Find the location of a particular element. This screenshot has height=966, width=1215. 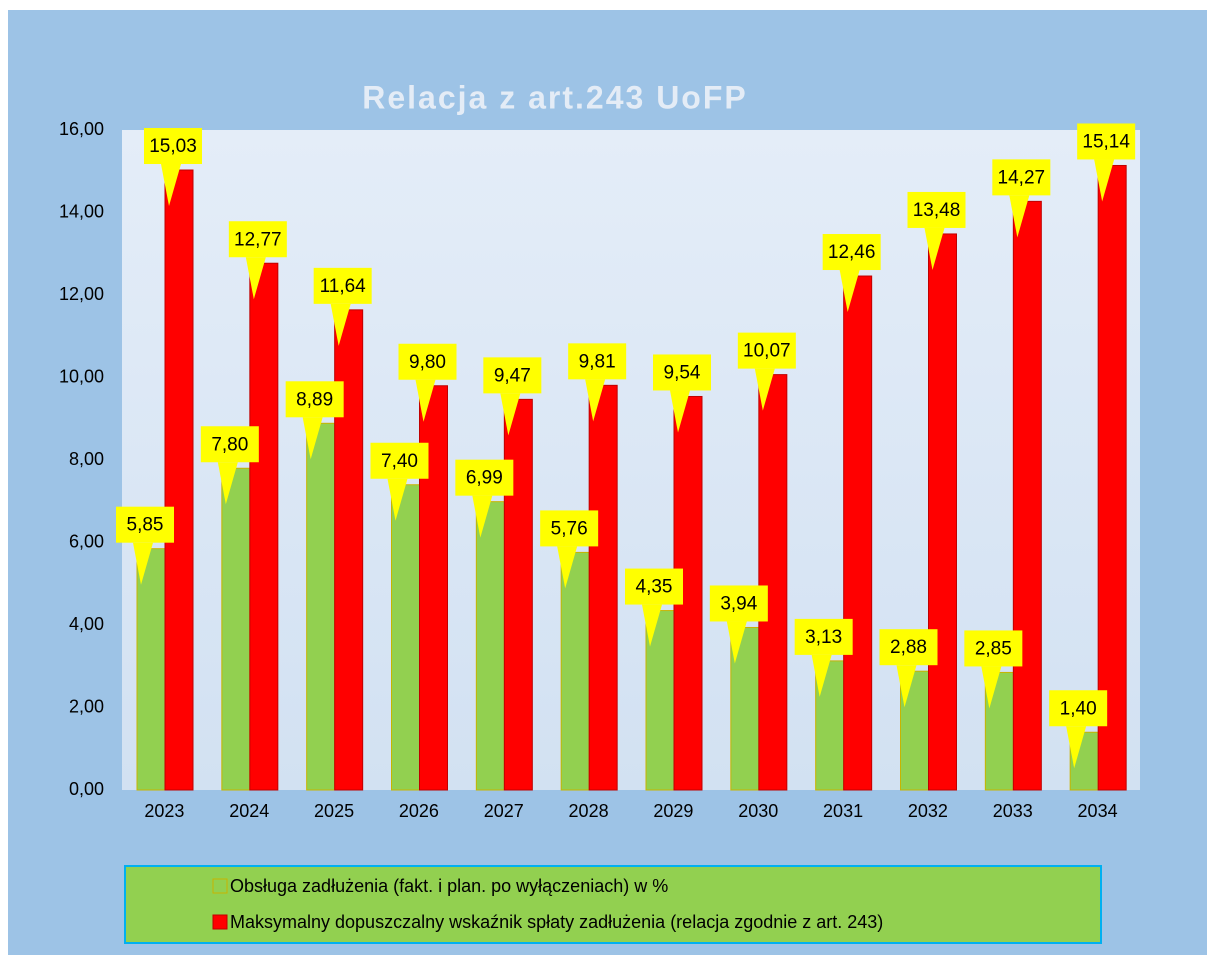

x-tick-label: 2026 is located at coordinates (419, 811).